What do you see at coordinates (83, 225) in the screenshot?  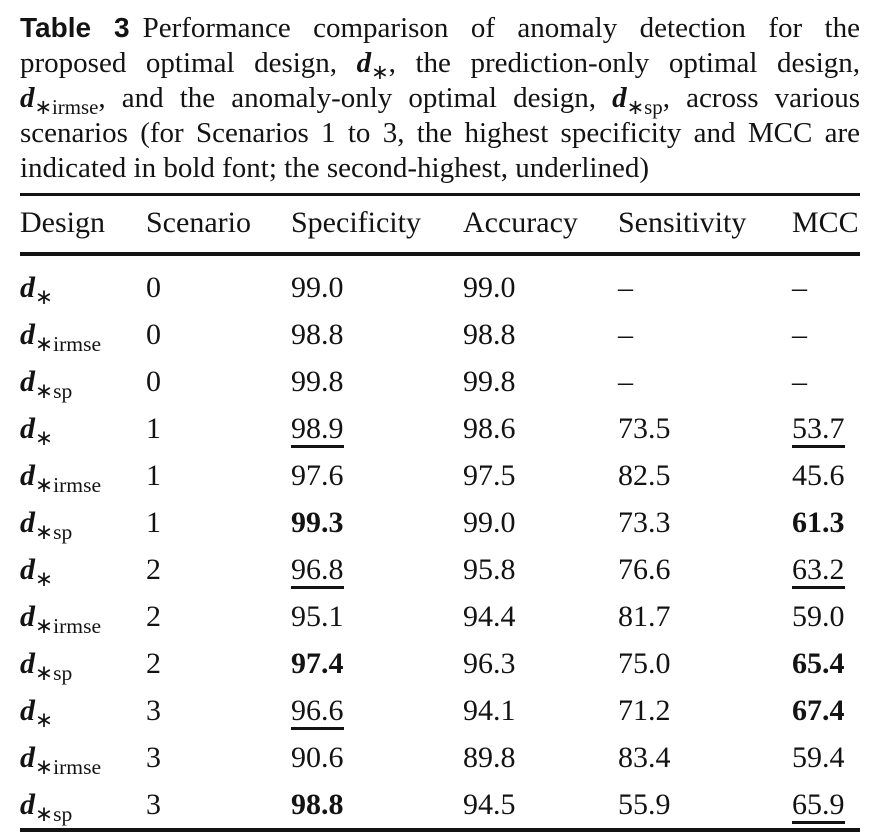 I see `column-header: Design` at bounding box center [83, 225].